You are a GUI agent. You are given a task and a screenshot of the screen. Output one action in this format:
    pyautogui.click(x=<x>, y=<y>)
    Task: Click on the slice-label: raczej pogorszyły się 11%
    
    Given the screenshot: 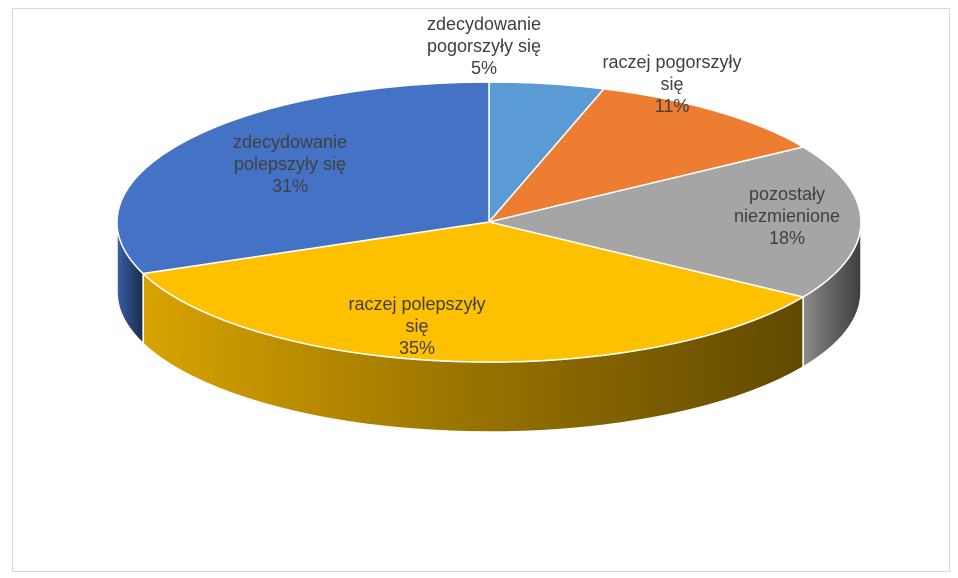 What is the action you would take?
    pyautogui.click(x=671, y=84)
    